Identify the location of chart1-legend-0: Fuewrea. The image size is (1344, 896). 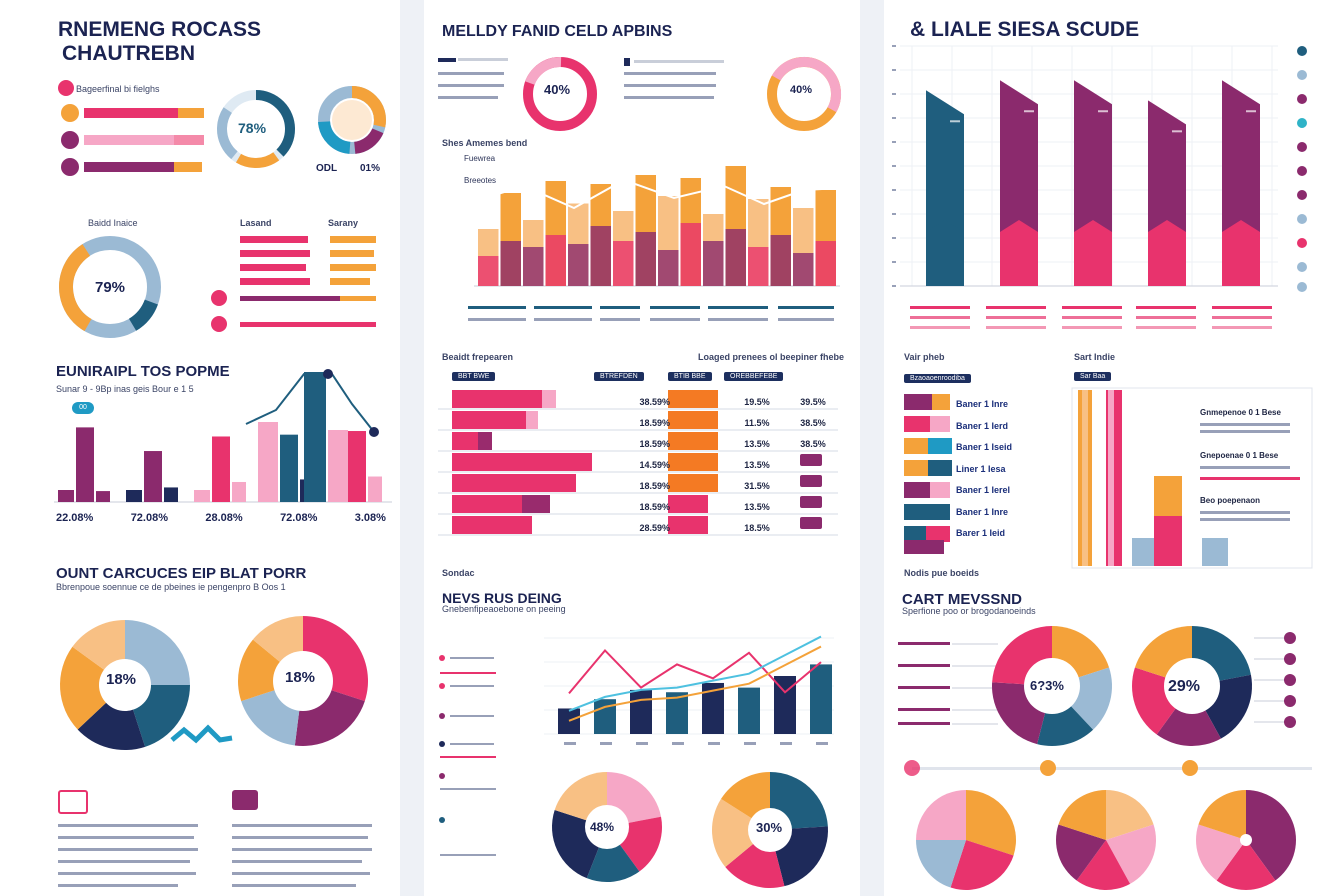
(480, 158).